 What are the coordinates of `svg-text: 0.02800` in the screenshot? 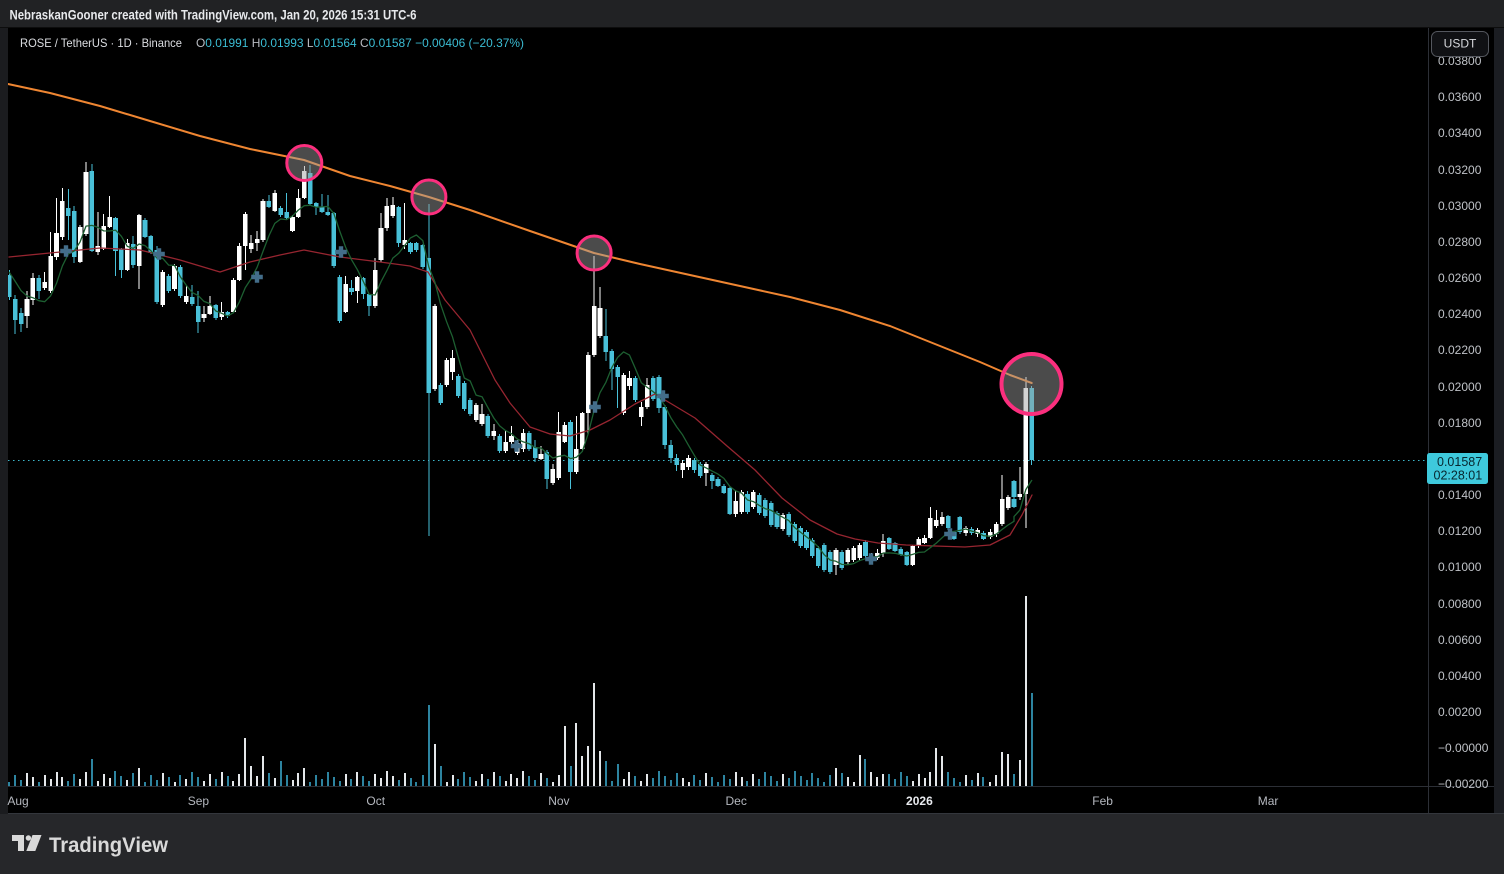 It's located at (1460, 242).